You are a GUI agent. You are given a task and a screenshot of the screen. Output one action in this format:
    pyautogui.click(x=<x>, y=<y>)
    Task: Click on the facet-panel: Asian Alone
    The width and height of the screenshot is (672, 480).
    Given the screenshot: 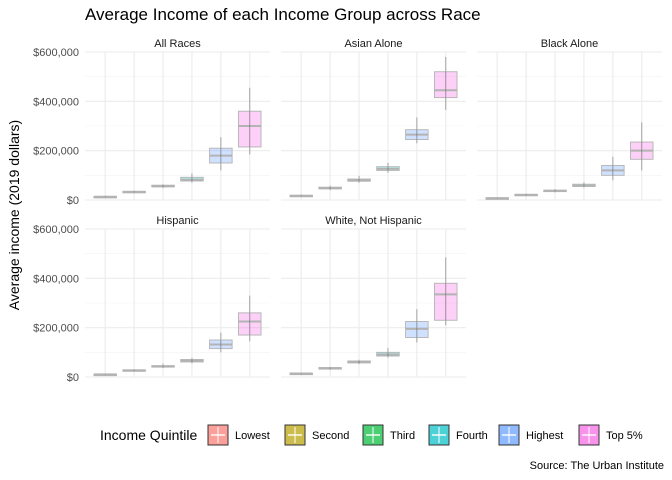 What is the action you would take?
    pyautogui.click(x=373, y=119)
    